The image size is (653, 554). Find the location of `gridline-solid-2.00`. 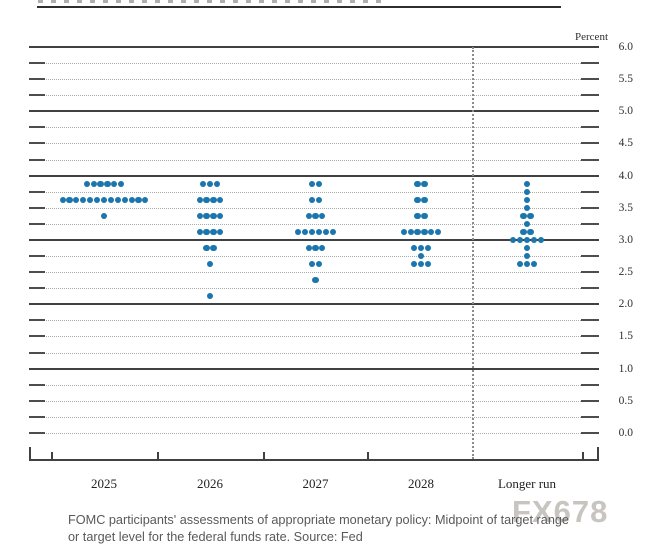

gridline-solid-2.00 is located at coordinates (314, 304).